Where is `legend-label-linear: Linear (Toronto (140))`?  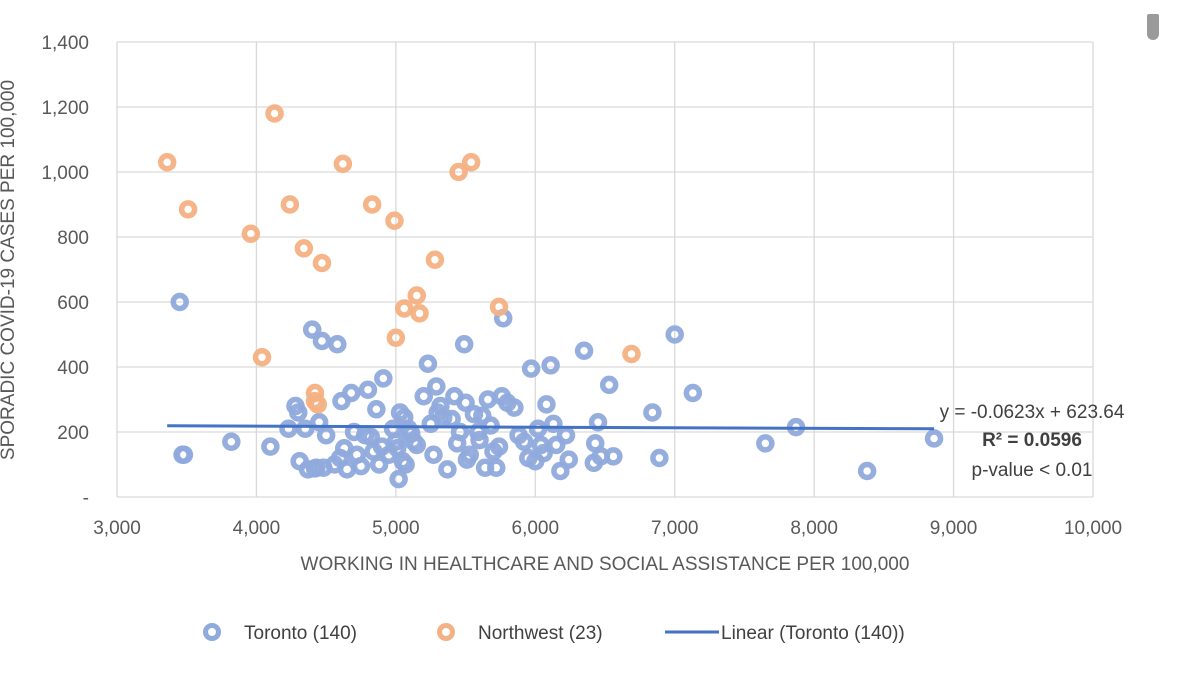
legend-label-linear: Linear (Toronto (140)) is located at coordinates (813, 633).